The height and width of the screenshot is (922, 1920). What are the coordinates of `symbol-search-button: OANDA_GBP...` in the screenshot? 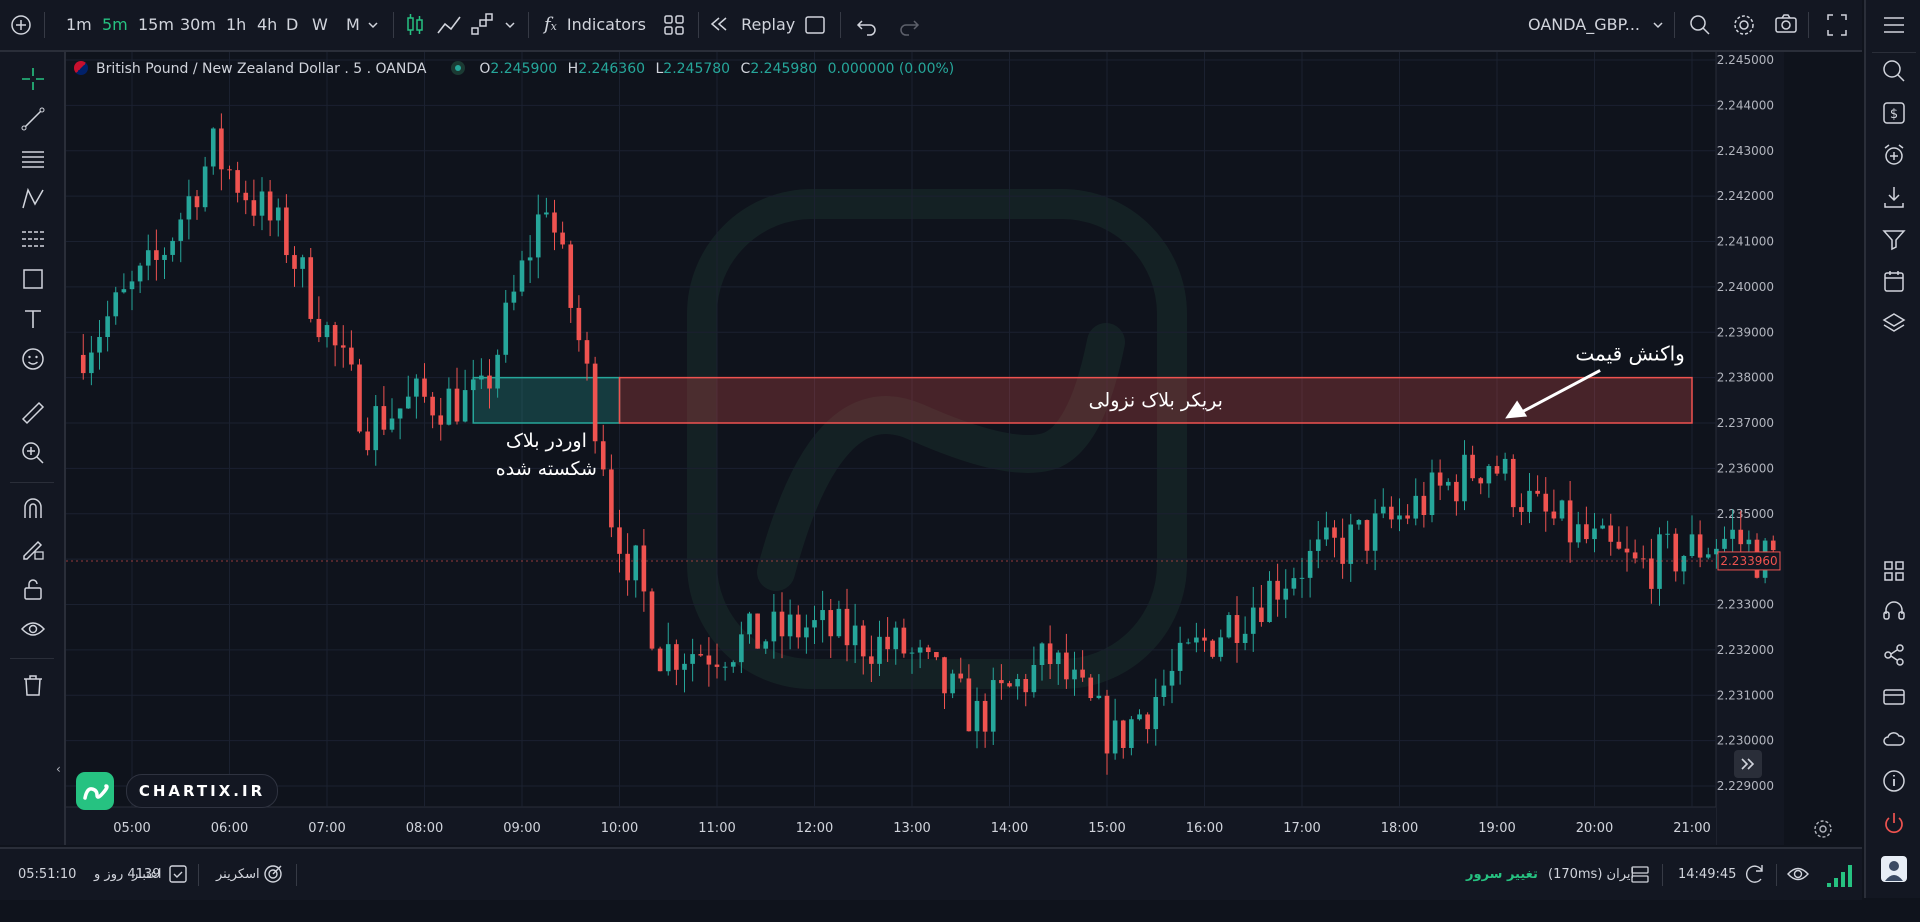 It's located at (1584, 25).